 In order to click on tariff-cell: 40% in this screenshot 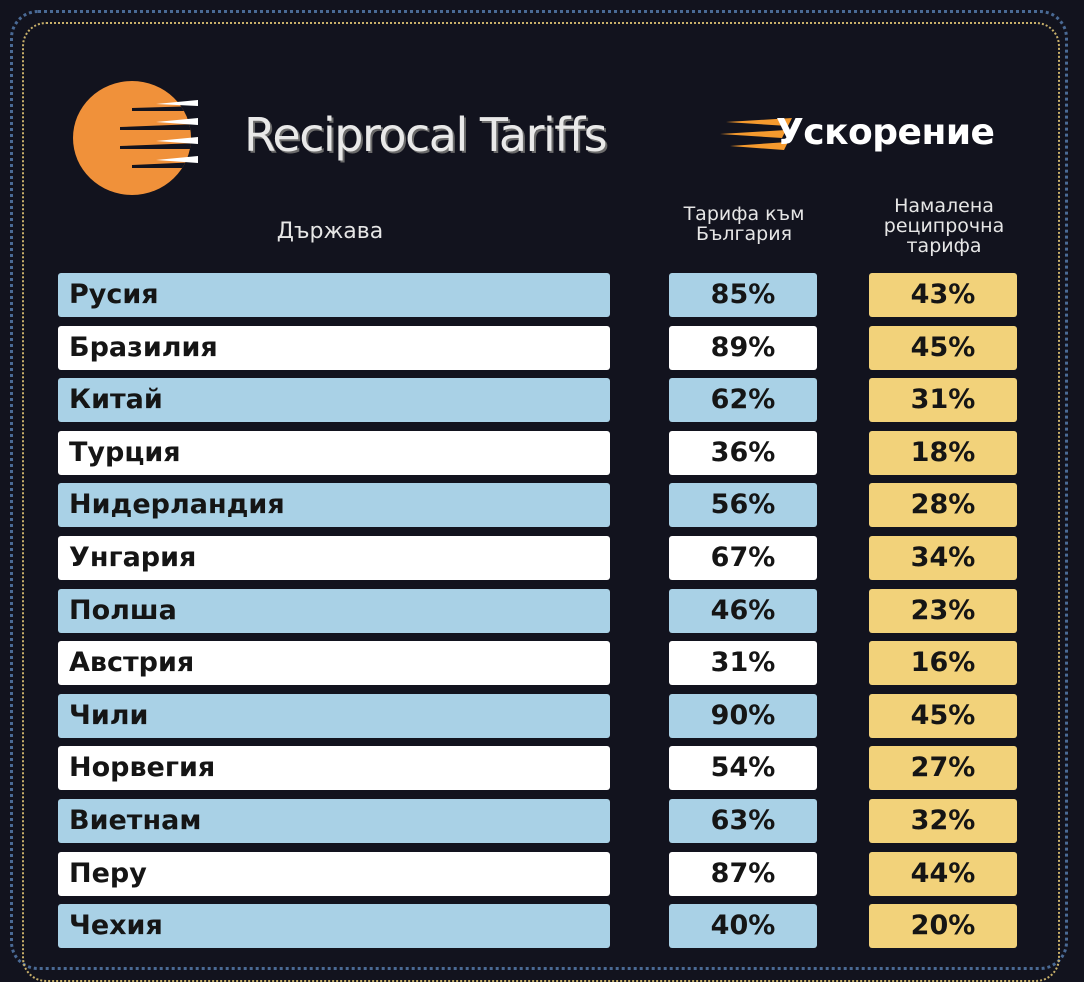, I will do `click(743, 926)`.